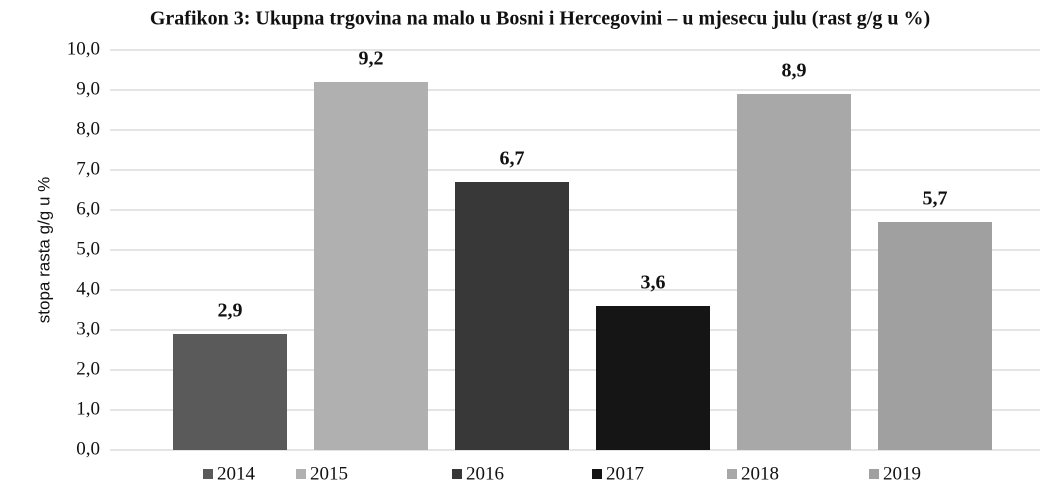  Describe the element at coordinates (88, 448) in the screenshot. I see `y-tick-label: 0,0` at that location.